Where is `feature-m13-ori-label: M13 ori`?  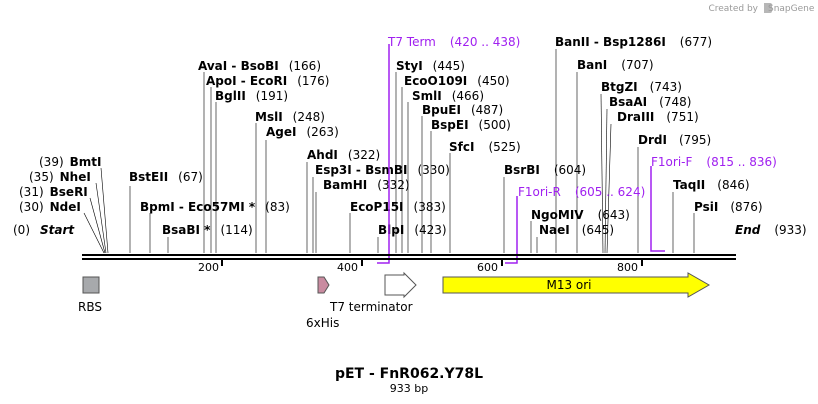 feature-m13-ori-label: M13 ori is located at coordinates (568, 285).